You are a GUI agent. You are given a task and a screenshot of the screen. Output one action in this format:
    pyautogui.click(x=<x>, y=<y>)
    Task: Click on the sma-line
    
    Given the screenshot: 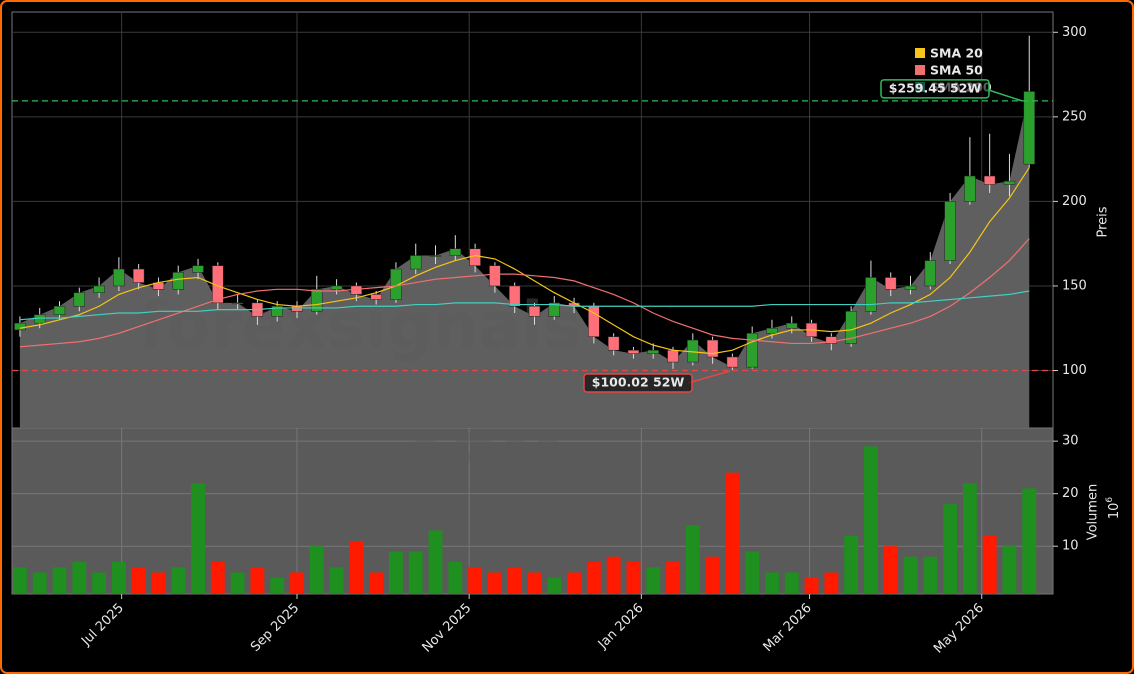 What is the action you would take?
    pyautogui.click(x=524, y=305)
    